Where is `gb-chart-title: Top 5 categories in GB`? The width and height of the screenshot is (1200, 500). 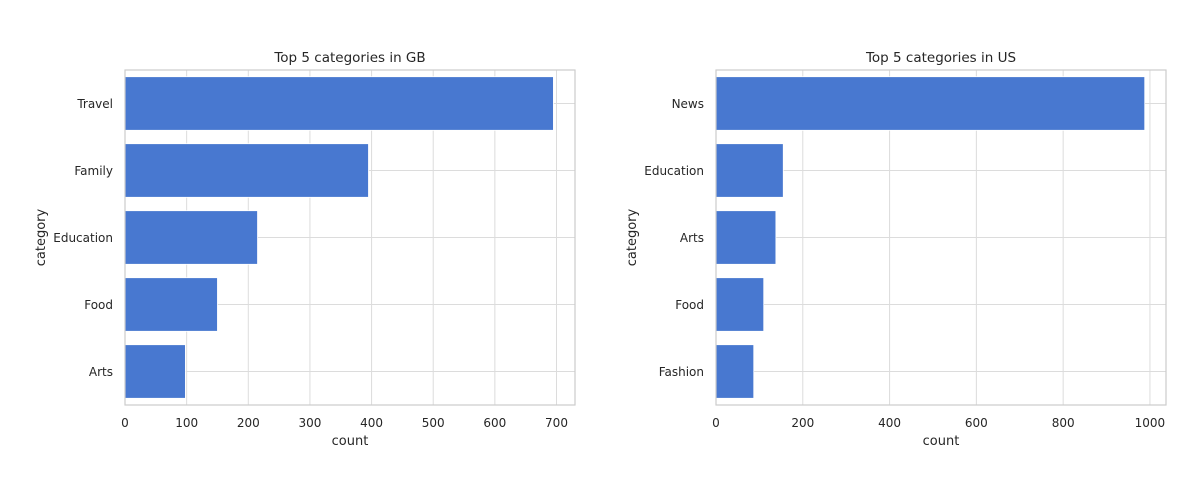
gb-chart-title: Top 5 categories in GB is located at coordinates (349, 58).